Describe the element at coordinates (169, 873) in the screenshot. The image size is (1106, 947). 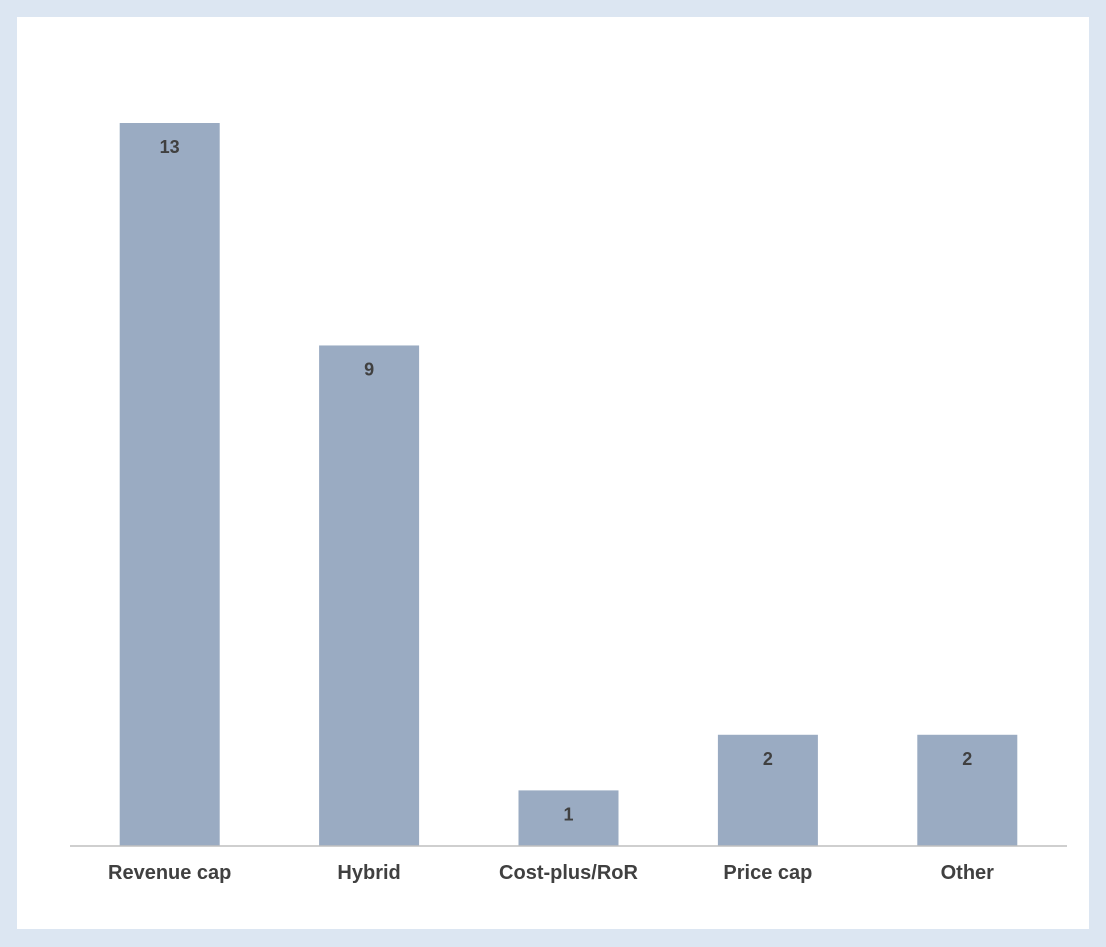
I see `category-label-0: Revenue cap` at that location.